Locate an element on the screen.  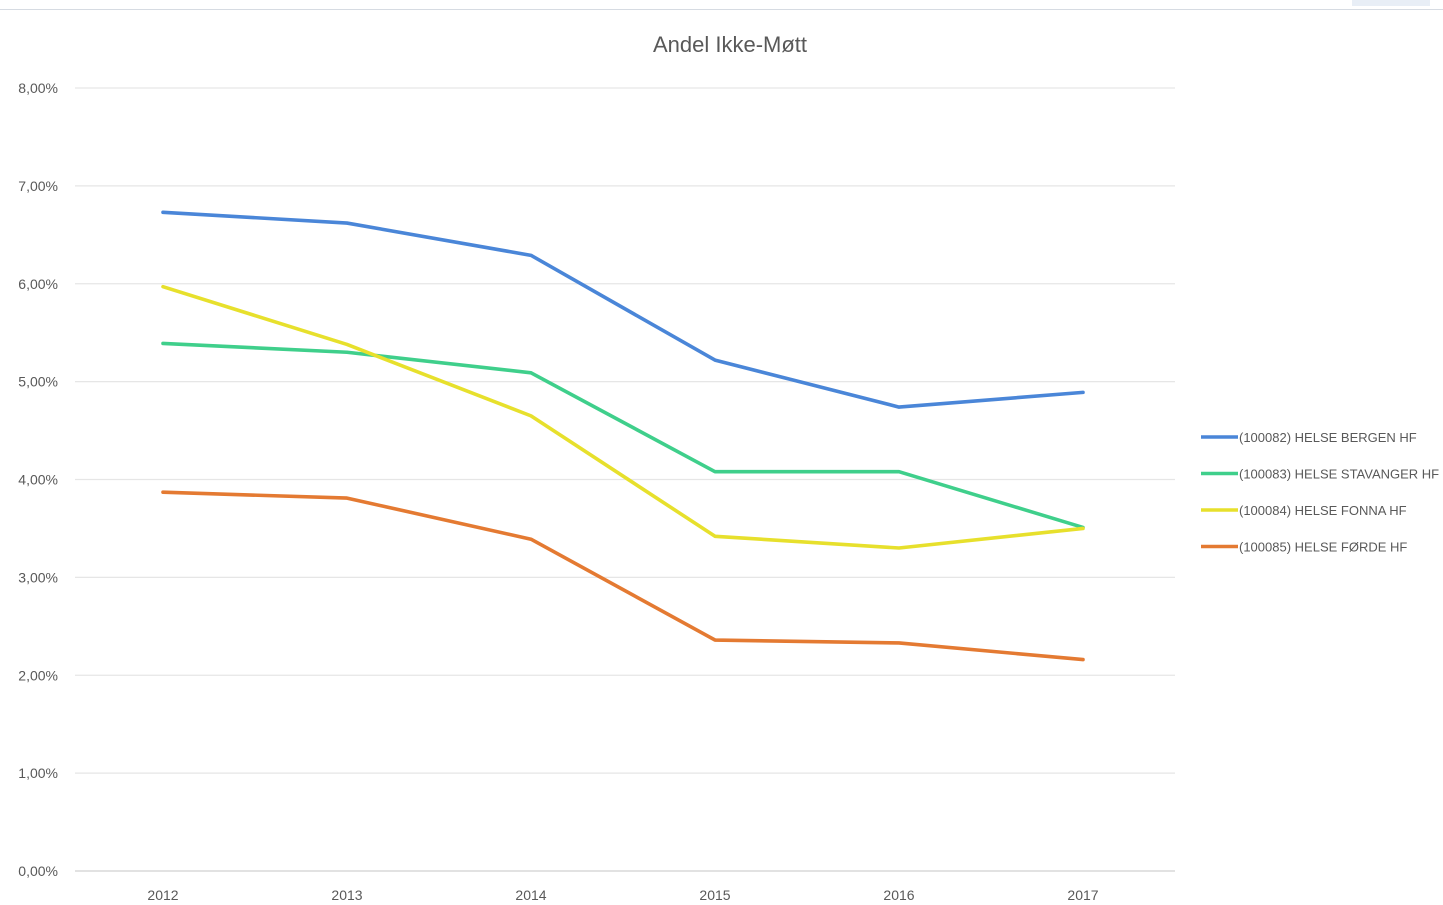
y-tick-label: 2,00% is located at coordinates (38, 675).